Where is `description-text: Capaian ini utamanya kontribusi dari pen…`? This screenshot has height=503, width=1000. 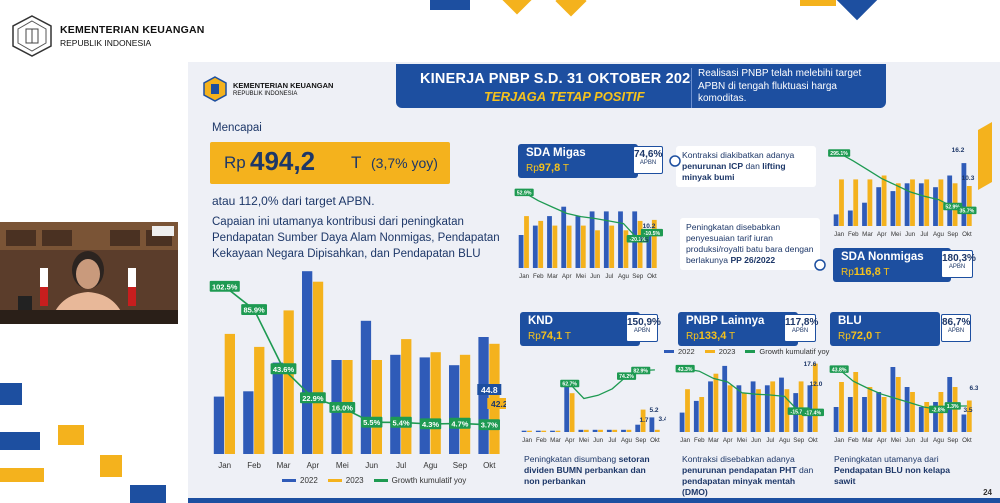 description-text: Capaian ini utamanya kontribusi dari pen… is located at coordinates (356, 238).